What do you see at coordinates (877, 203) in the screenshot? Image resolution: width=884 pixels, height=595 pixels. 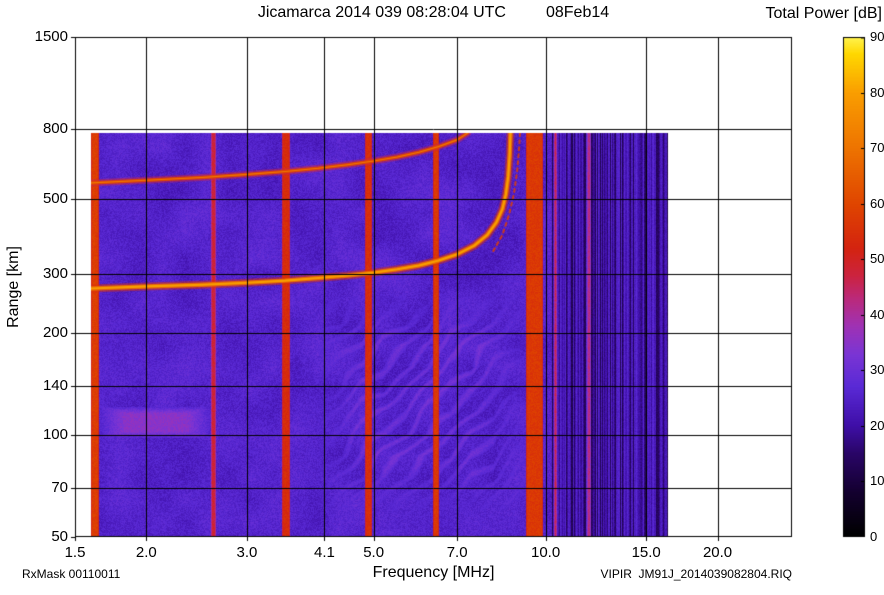 I see `cb-tick-60: 60` at bounding box center [877, 203].